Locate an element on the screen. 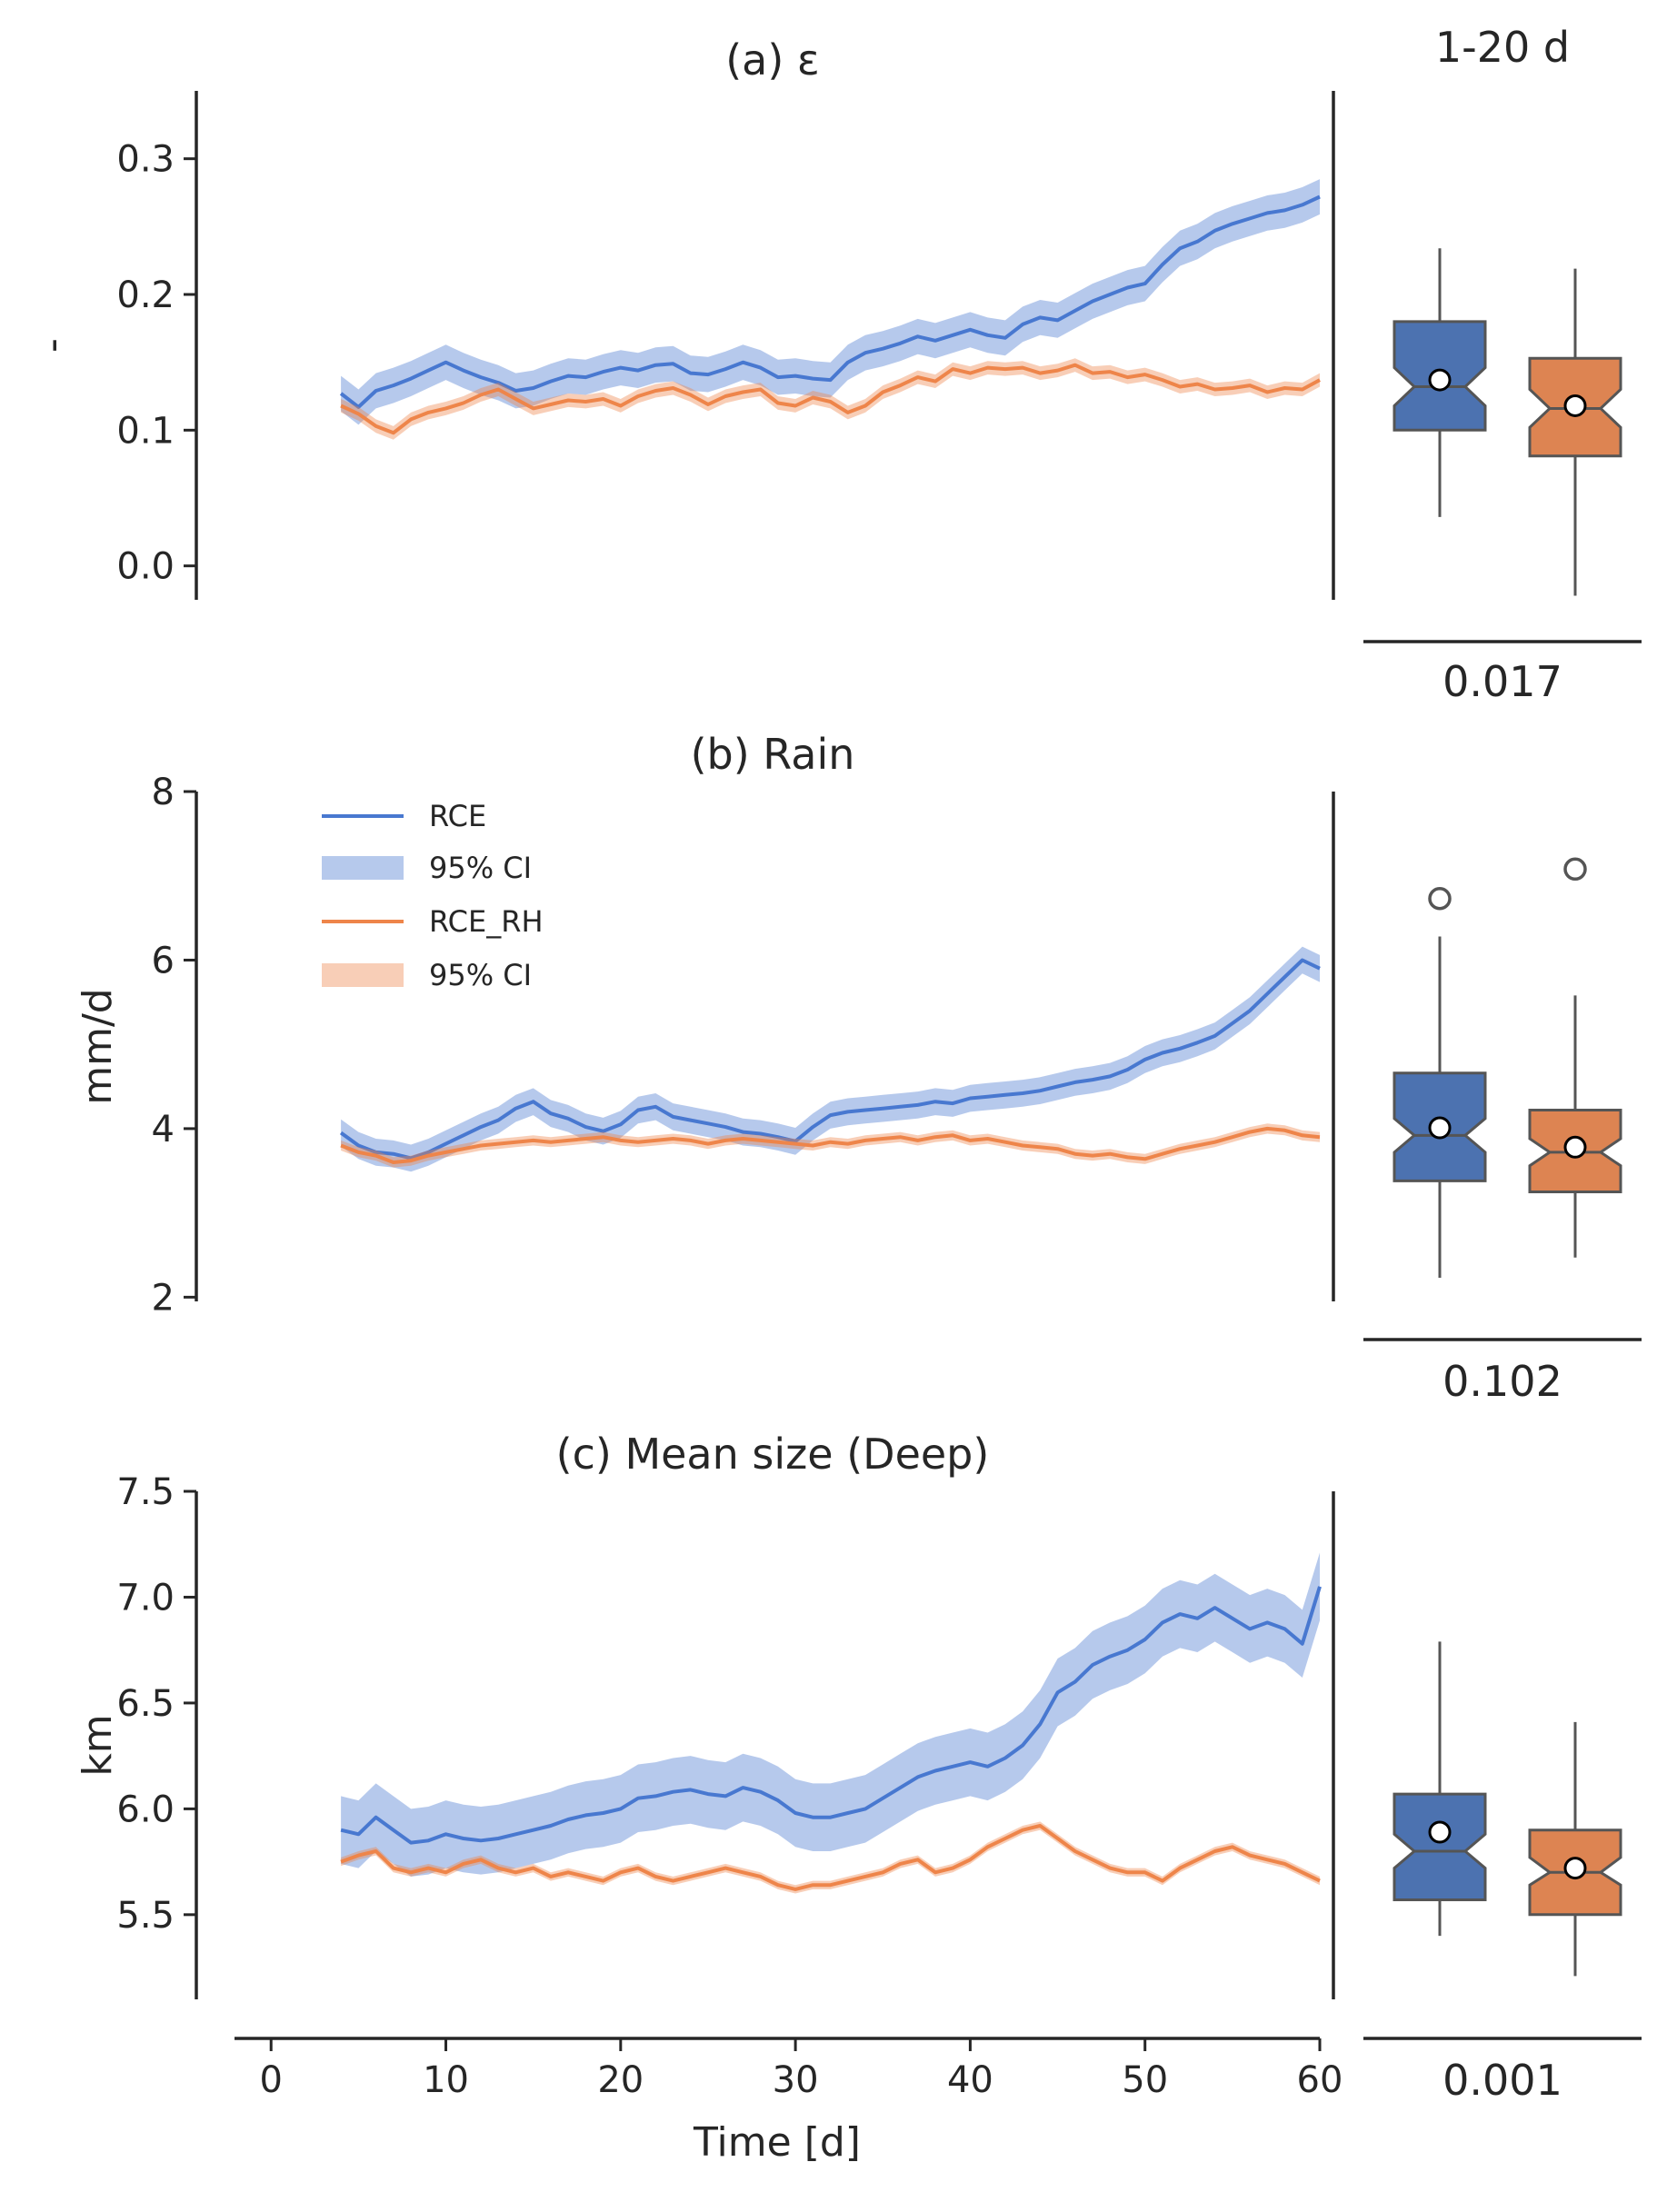 This screenshot has height=2212, width=1667. panel-title: (a) ε is located at coordinates (772, 60).